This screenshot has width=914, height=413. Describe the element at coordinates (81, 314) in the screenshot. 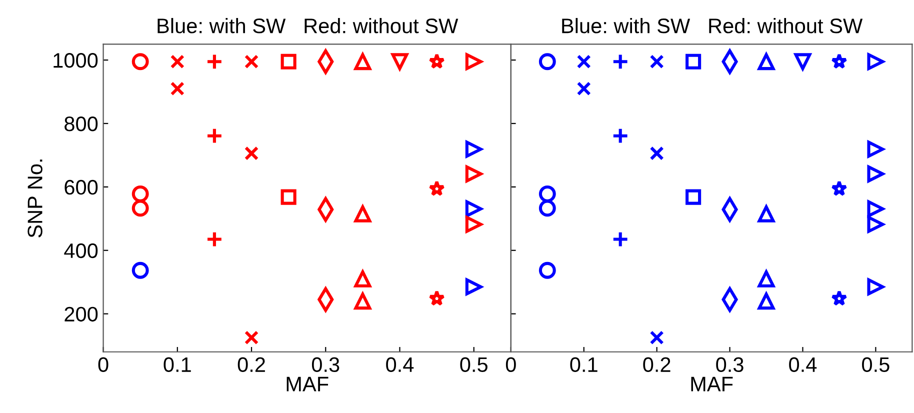

I see `y-tick-label: 200` at that location.